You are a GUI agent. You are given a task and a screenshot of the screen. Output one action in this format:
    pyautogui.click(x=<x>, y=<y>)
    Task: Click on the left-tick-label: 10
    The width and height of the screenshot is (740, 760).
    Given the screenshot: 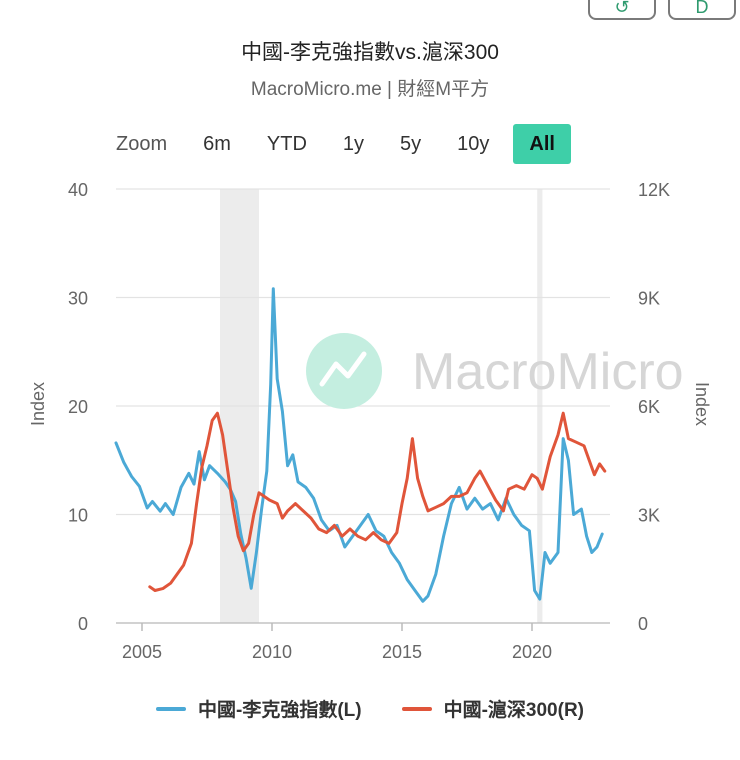 What is the action you would take?
    pyautogui.click(x=78, y=516)
    